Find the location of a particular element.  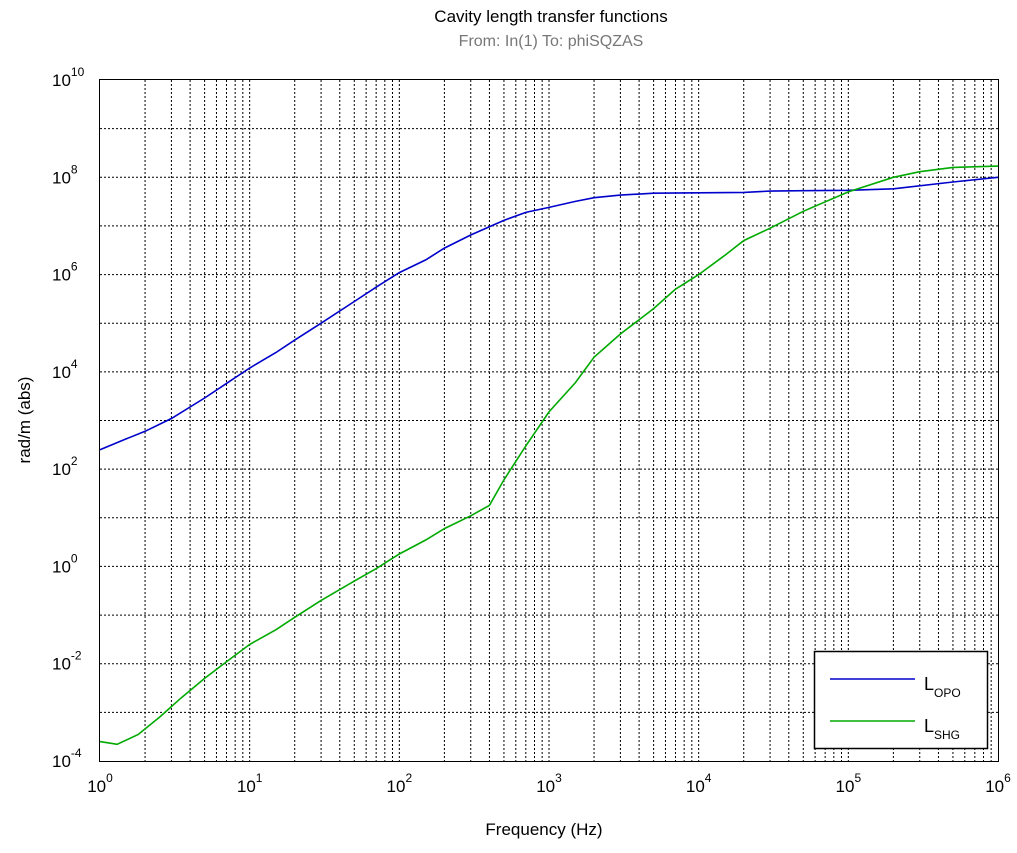

y-tick-label: 10⁶ is located at coordinates (65, 272).